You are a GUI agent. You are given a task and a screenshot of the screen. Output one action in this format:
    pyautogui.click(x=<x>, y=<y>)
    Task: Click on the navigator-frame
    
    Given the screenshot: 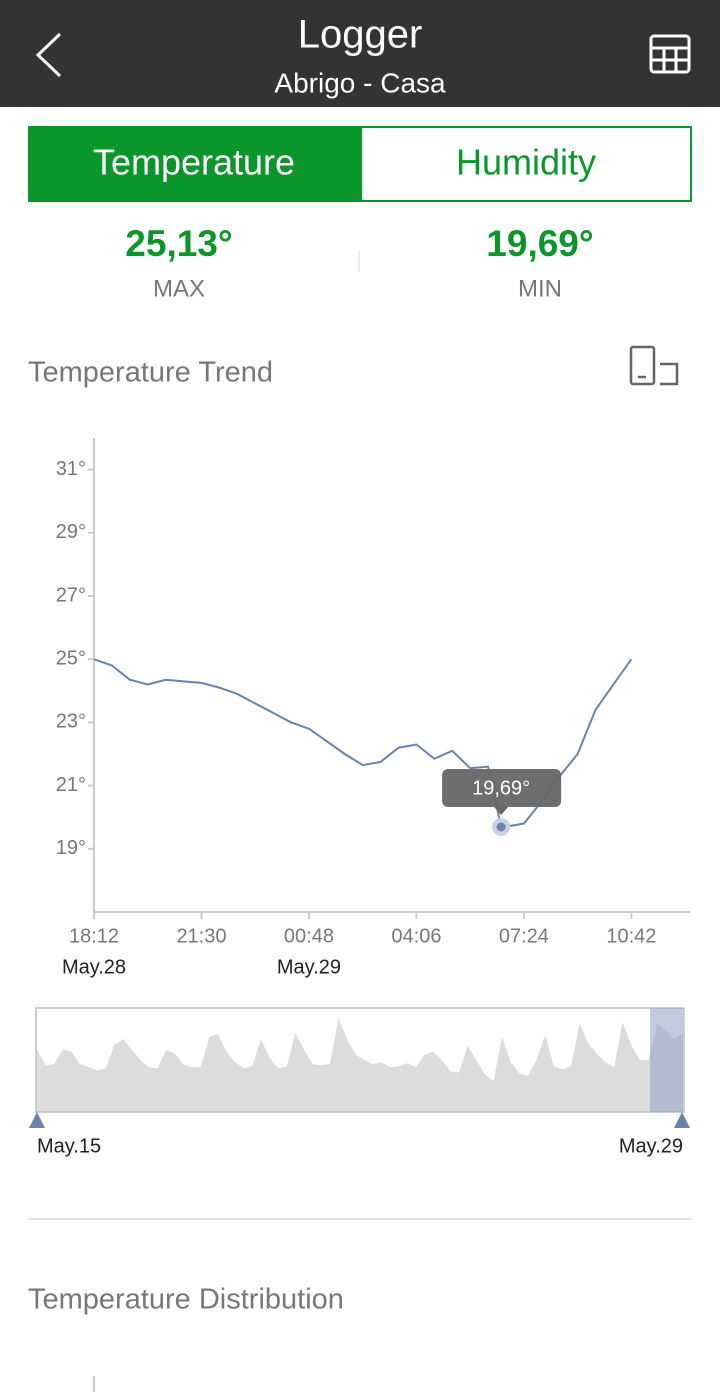 What is the action you would take?
    pyautogui.click(x=360, y=1060)
    